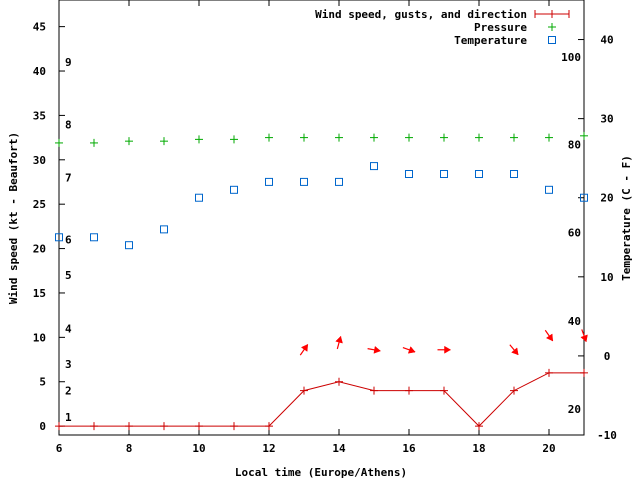 Image resolution: width=640 pixels, height=480 pixels. Describe the element at coordinates (574, 321) in the screenshot. I see `fahrenheit-label-40: 40` at that location.